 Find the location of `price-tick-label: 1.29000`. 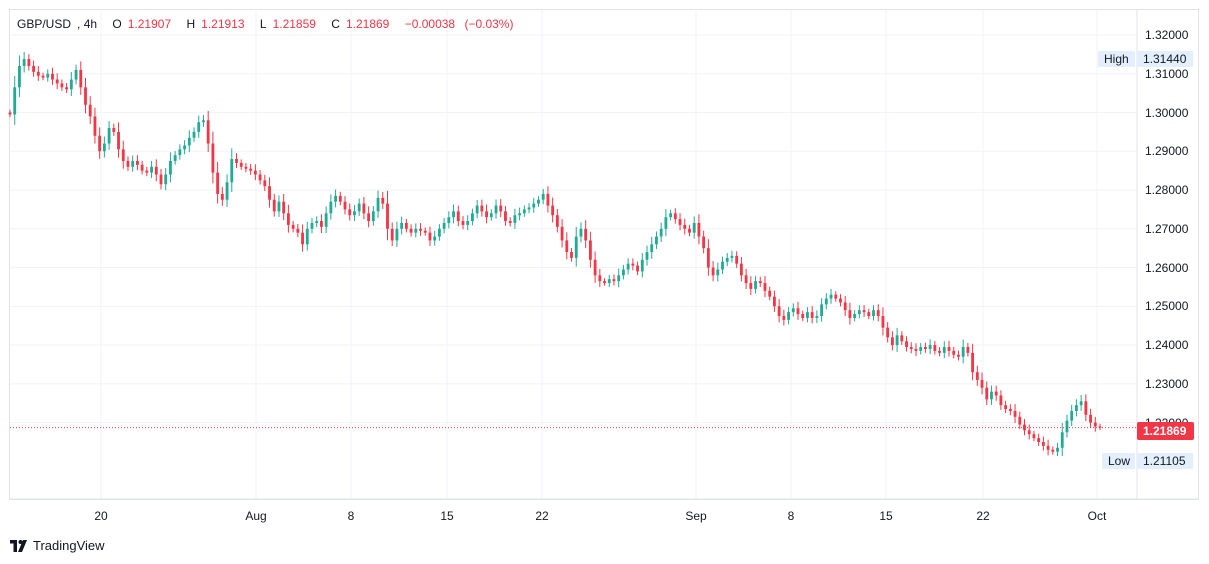

price-tick-label: 1.29000 is located at coordinates (1167, 151).